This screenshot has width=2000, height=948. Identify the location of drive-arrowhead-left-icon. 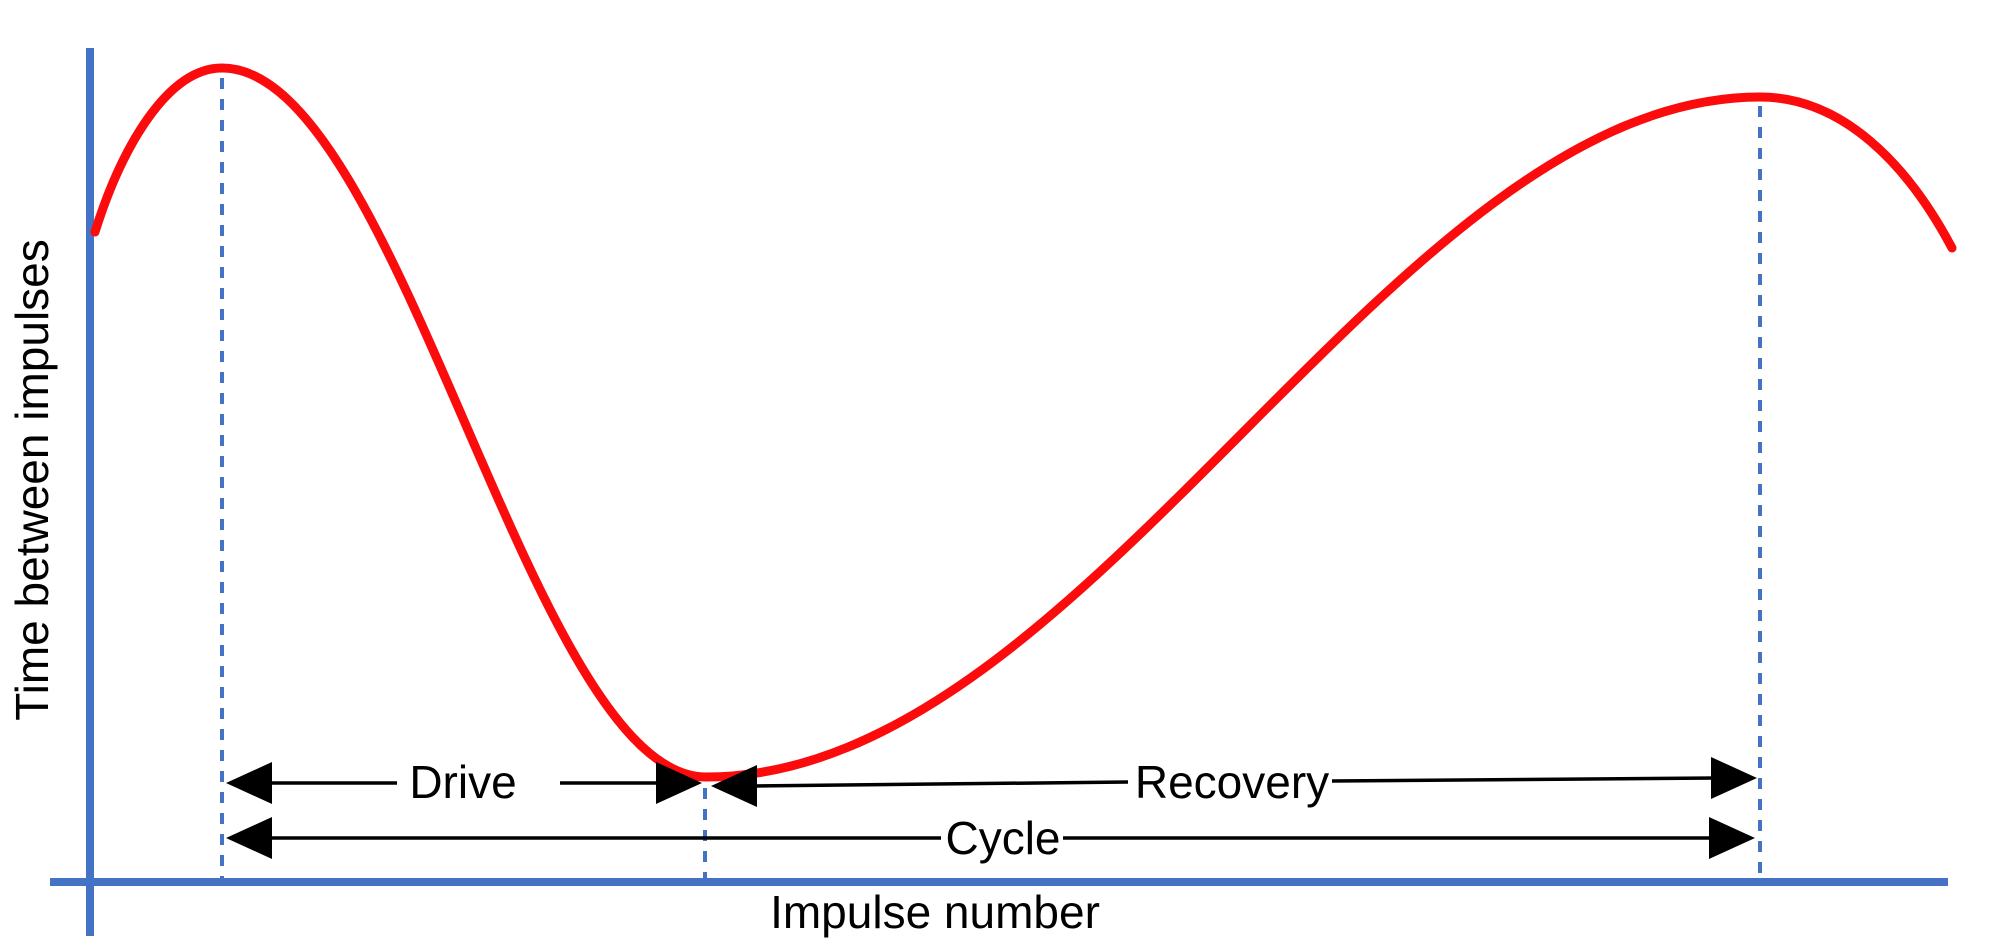
(249, 783).